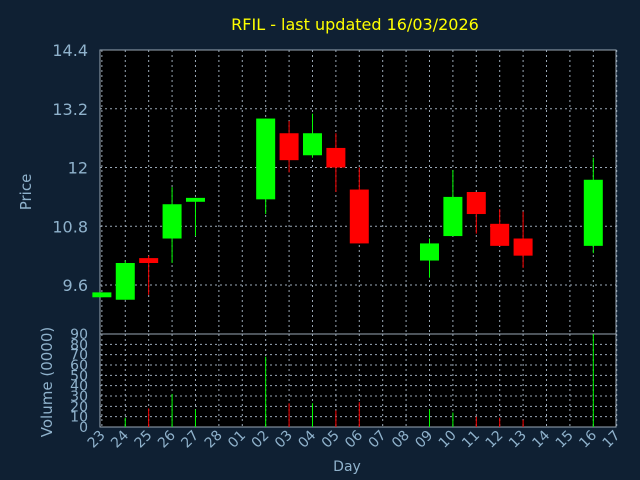 The height and width of the screenshot is (480, 640). I want to click on x-tick-label: 16, so click(588, 439).